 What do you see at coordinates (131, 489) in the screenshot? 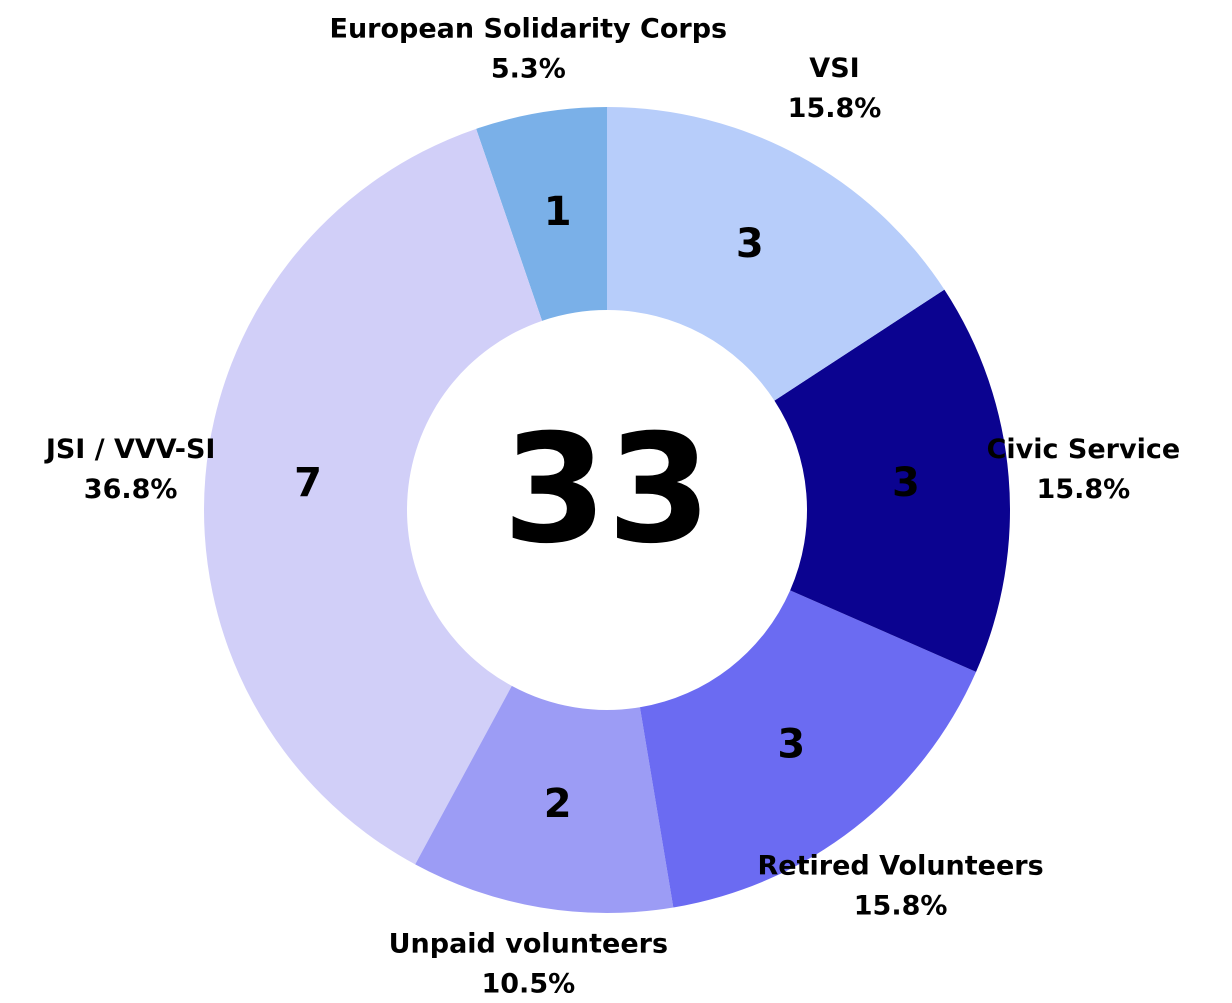
I see `percent-label: 36.8%` at bounding box center [131, 489].